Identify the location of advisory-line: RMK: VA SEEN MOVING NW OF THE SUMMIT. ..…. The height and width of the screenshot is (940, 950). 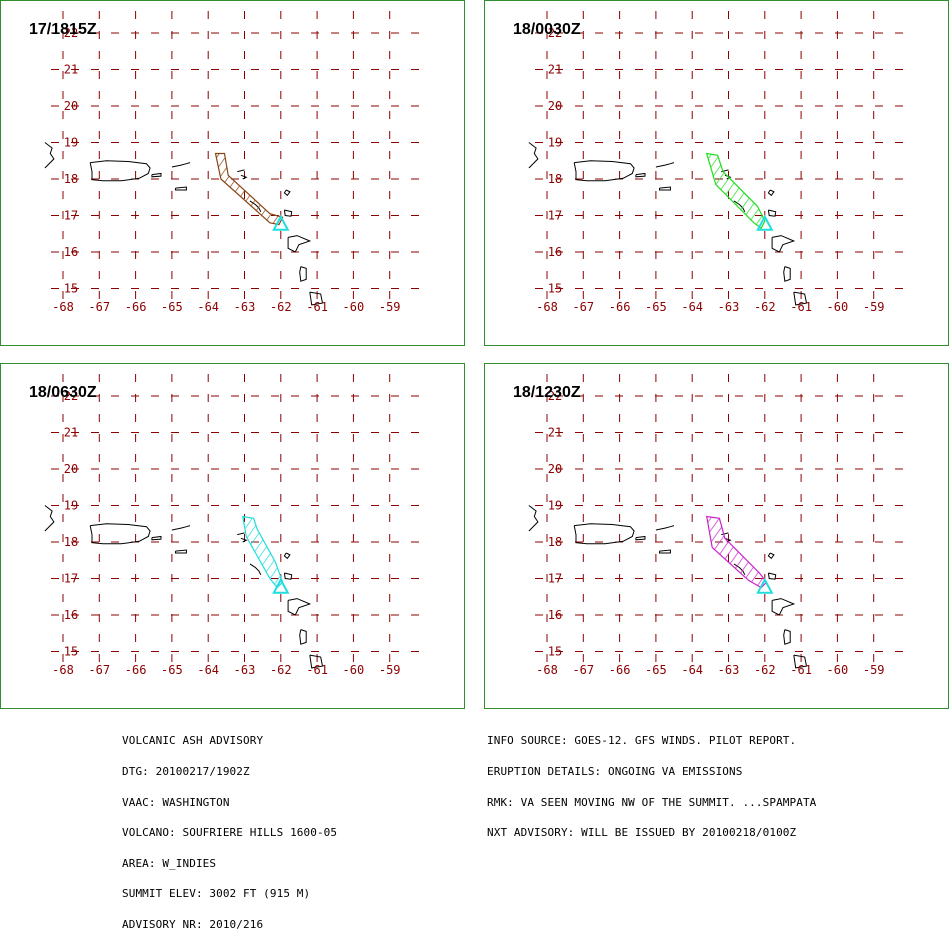
(652, 802).